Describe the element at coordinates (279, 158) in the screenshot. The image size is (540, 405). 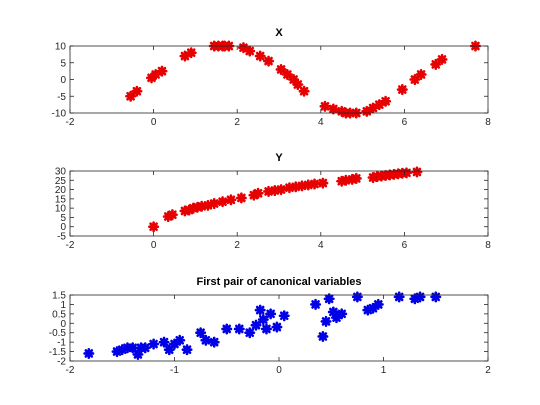
I see `subplot-y-title: Y` at that location.